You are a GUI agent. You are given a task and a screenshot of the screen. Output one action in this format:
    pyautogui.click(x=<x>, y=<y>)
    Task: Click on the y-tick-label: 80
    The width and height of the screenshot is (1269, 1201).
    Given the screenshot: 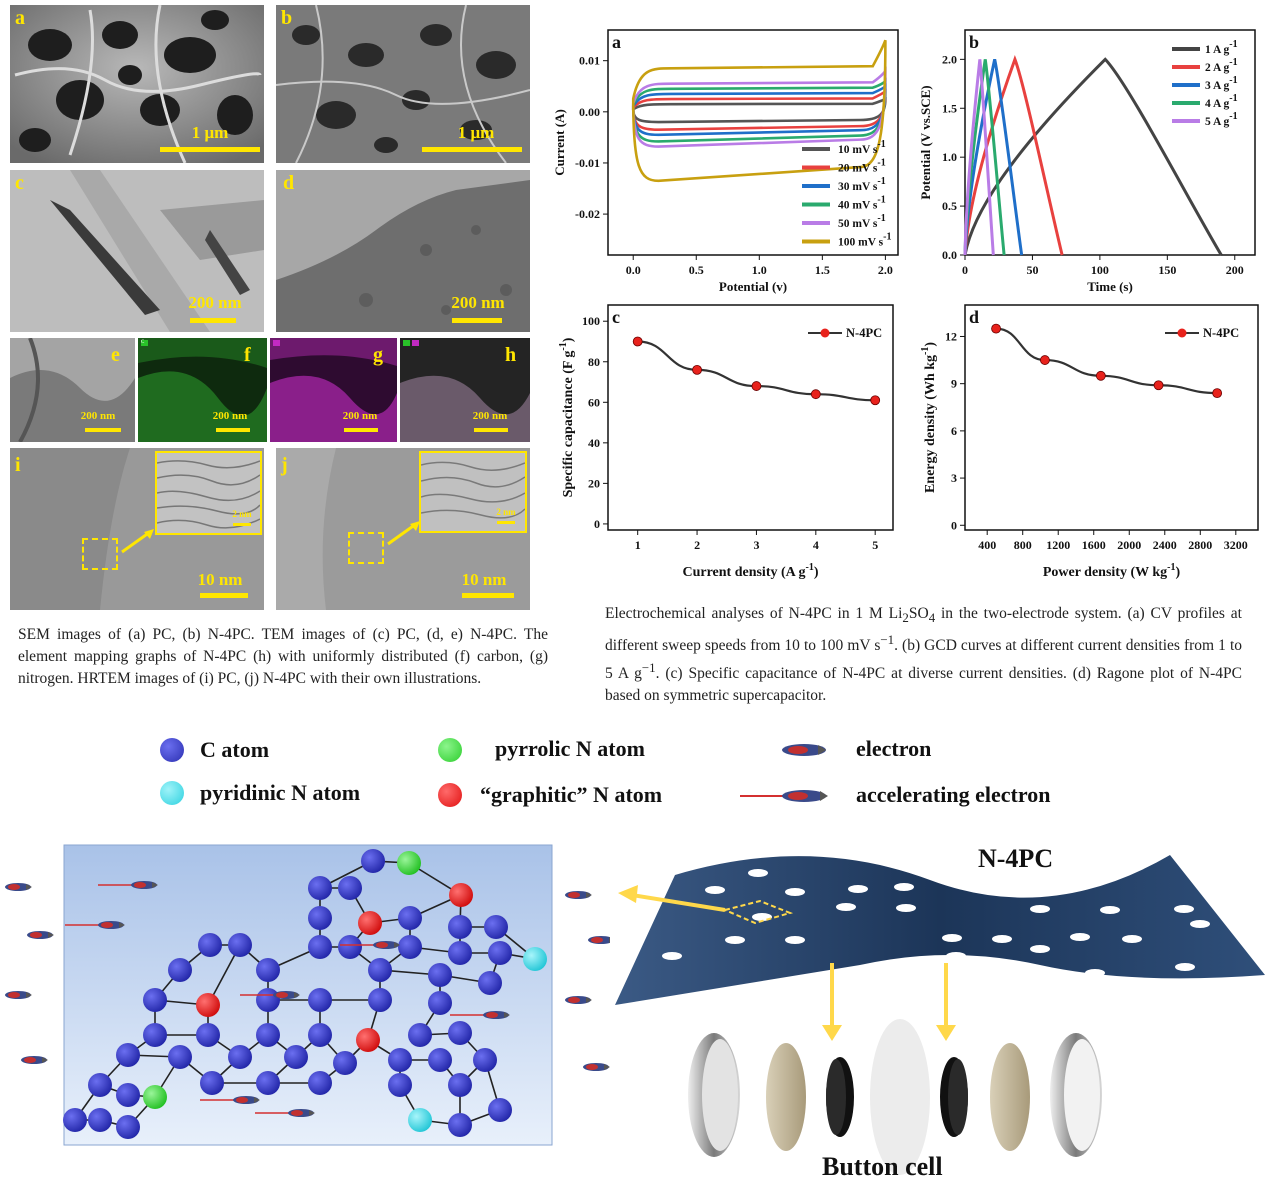 What is the action you would take?
    pyautogui.click(x=594, y=362)
    